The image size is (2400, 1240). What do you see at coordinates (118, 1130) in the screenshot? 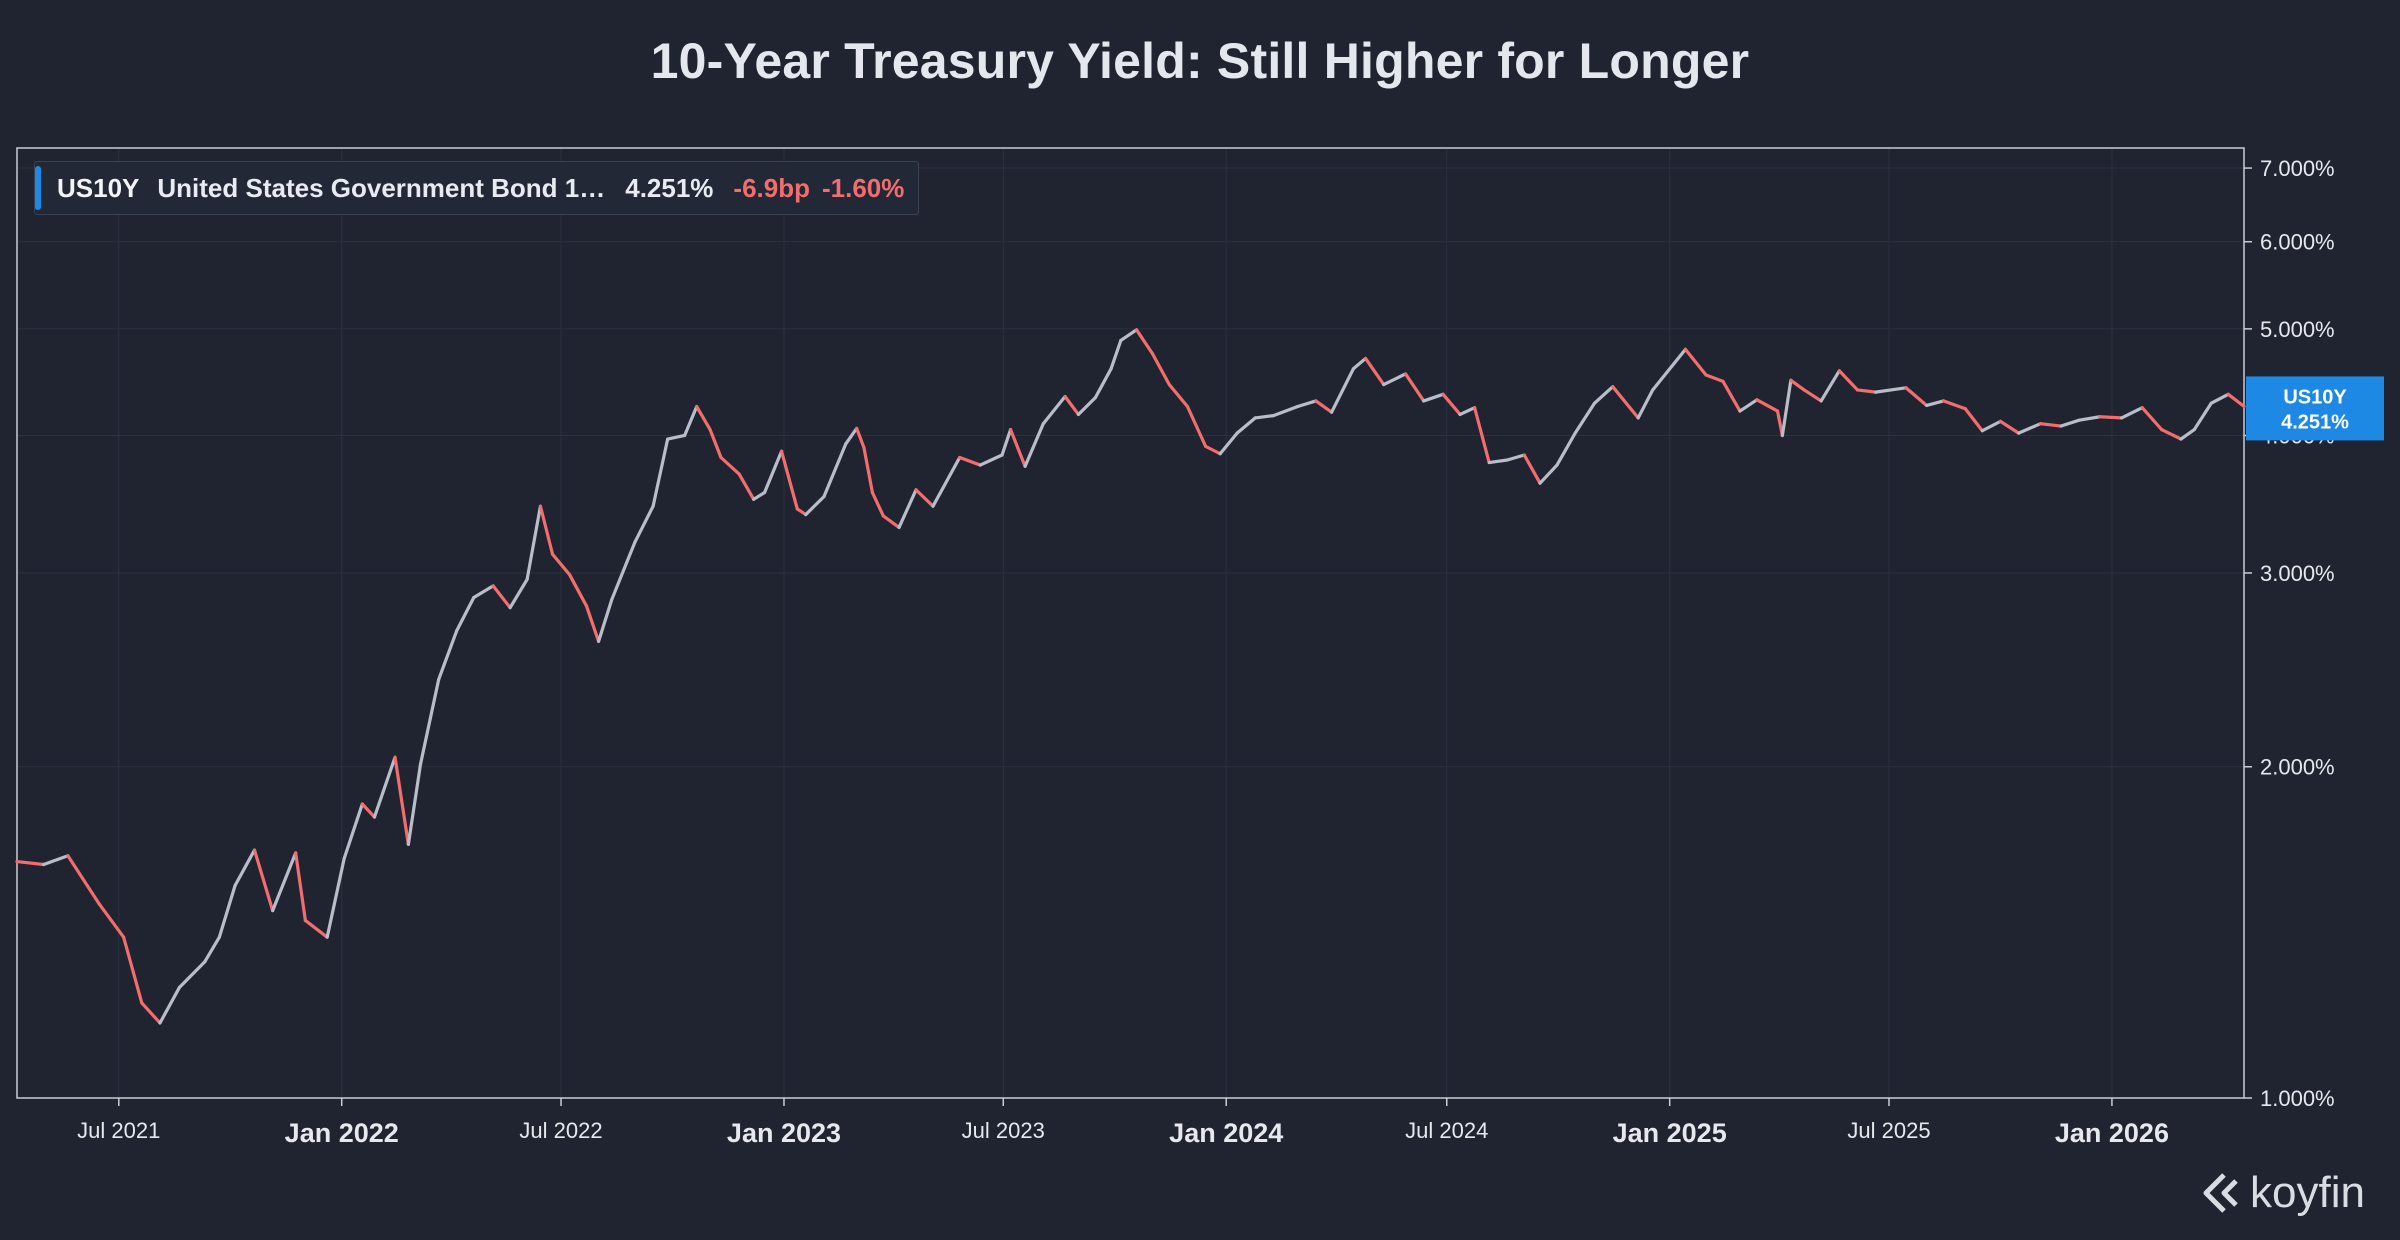
I see `x-tick-label: Jul 2021` at bounding box center [118, 1130].